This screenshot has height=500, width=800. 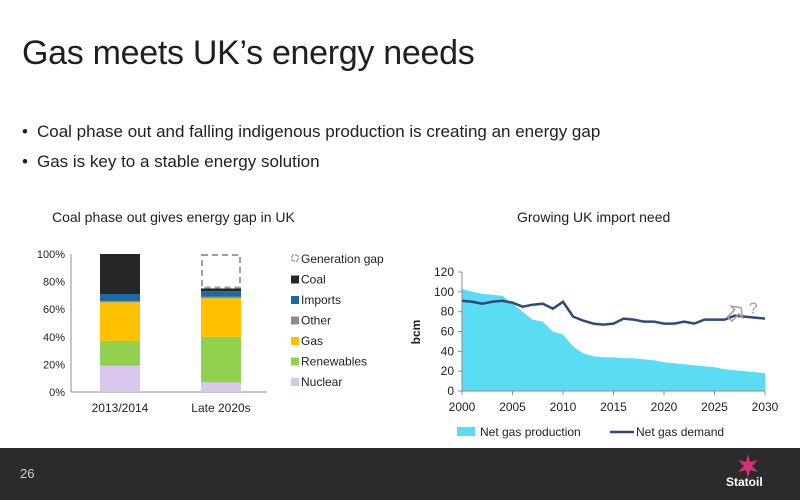 I want to click on x-tick-label: 2000, so click(x=462, y=407).